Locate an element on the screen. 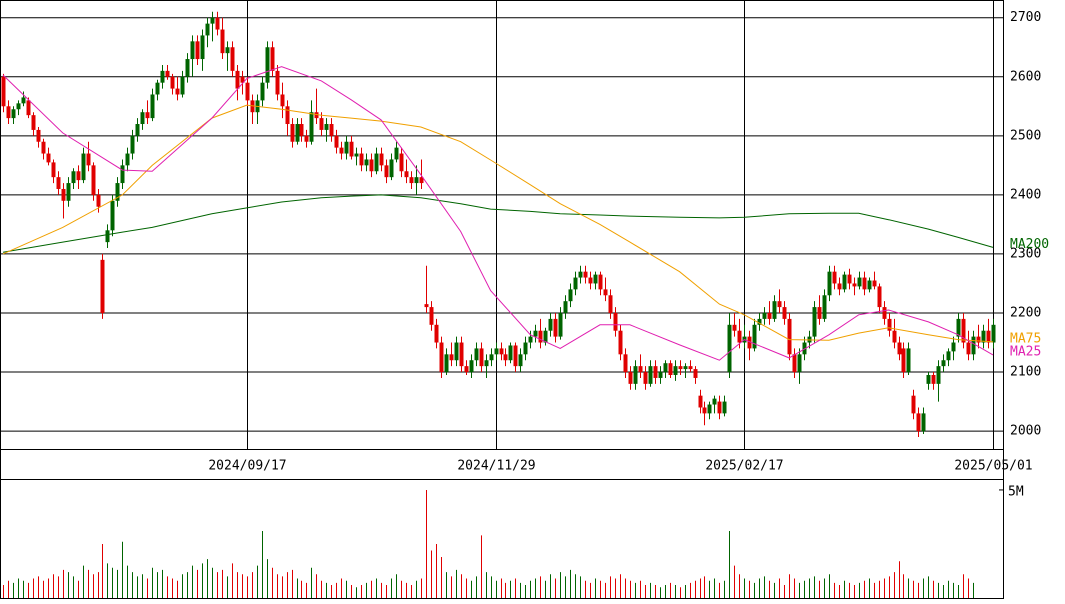  x-tick-label: 2025/02/17 is located at coordinates (744, 466).